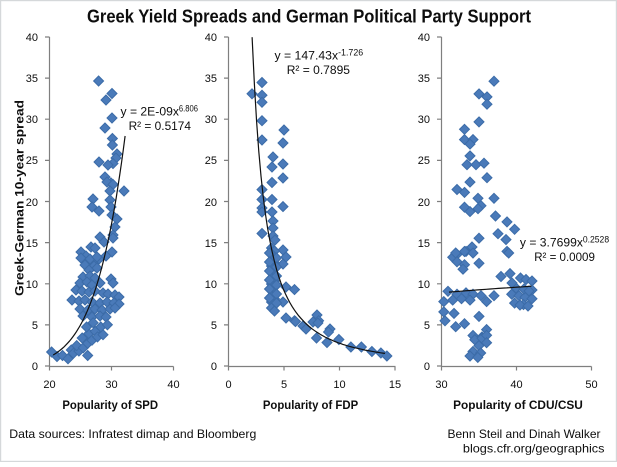 This screenshot has height=467, width=617. What do you see at coordinates (20, 198) in the screenshot?
I see `svg-text: Greek-German 10-year spread` at bounding box center [20, 198].